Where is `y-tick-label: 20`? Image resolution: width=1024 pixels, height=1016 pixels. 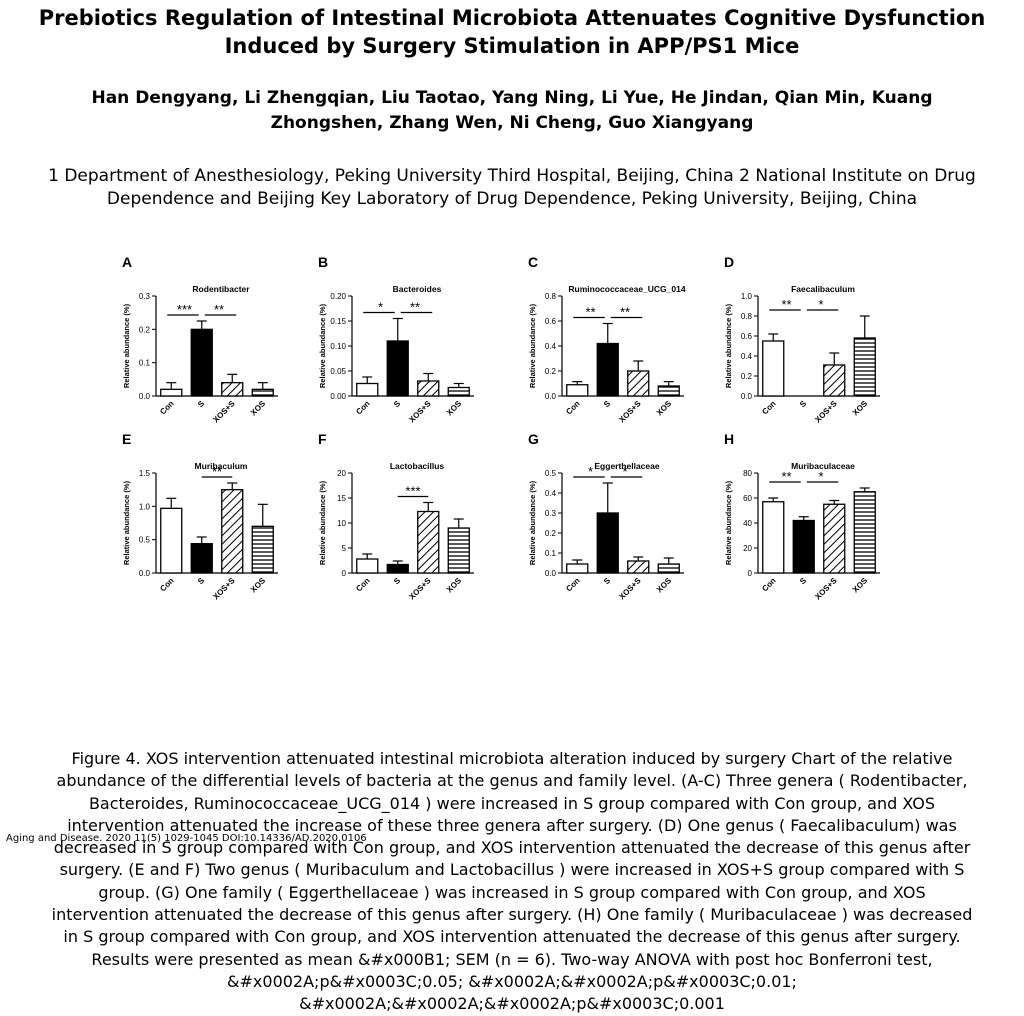
y-tick-label: 20 is located at coordinates (341, 473).